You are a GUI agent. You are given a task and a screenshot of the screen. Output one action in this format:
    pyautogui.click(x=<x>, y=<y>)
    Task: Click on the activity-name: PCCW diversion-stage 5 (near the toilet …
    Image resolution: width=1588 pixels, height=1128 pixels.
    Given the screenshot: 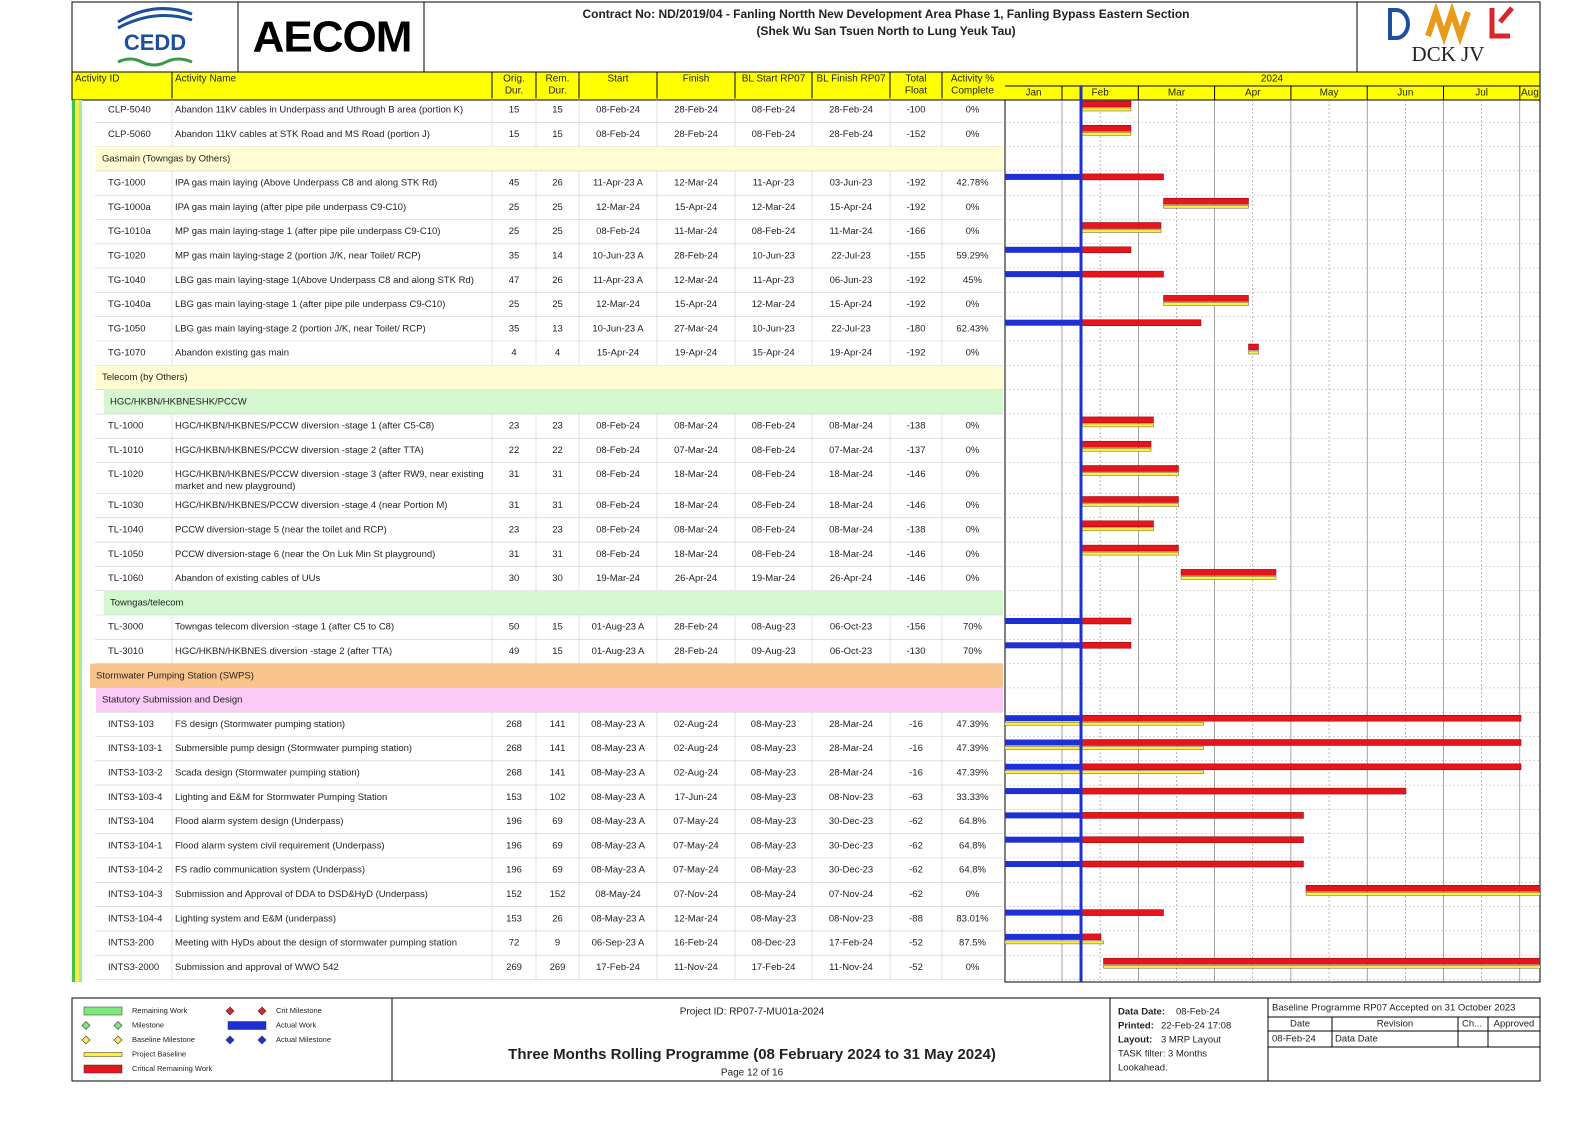 What is the action you would take?
    pyautogui.click(x=281, y=529)
    